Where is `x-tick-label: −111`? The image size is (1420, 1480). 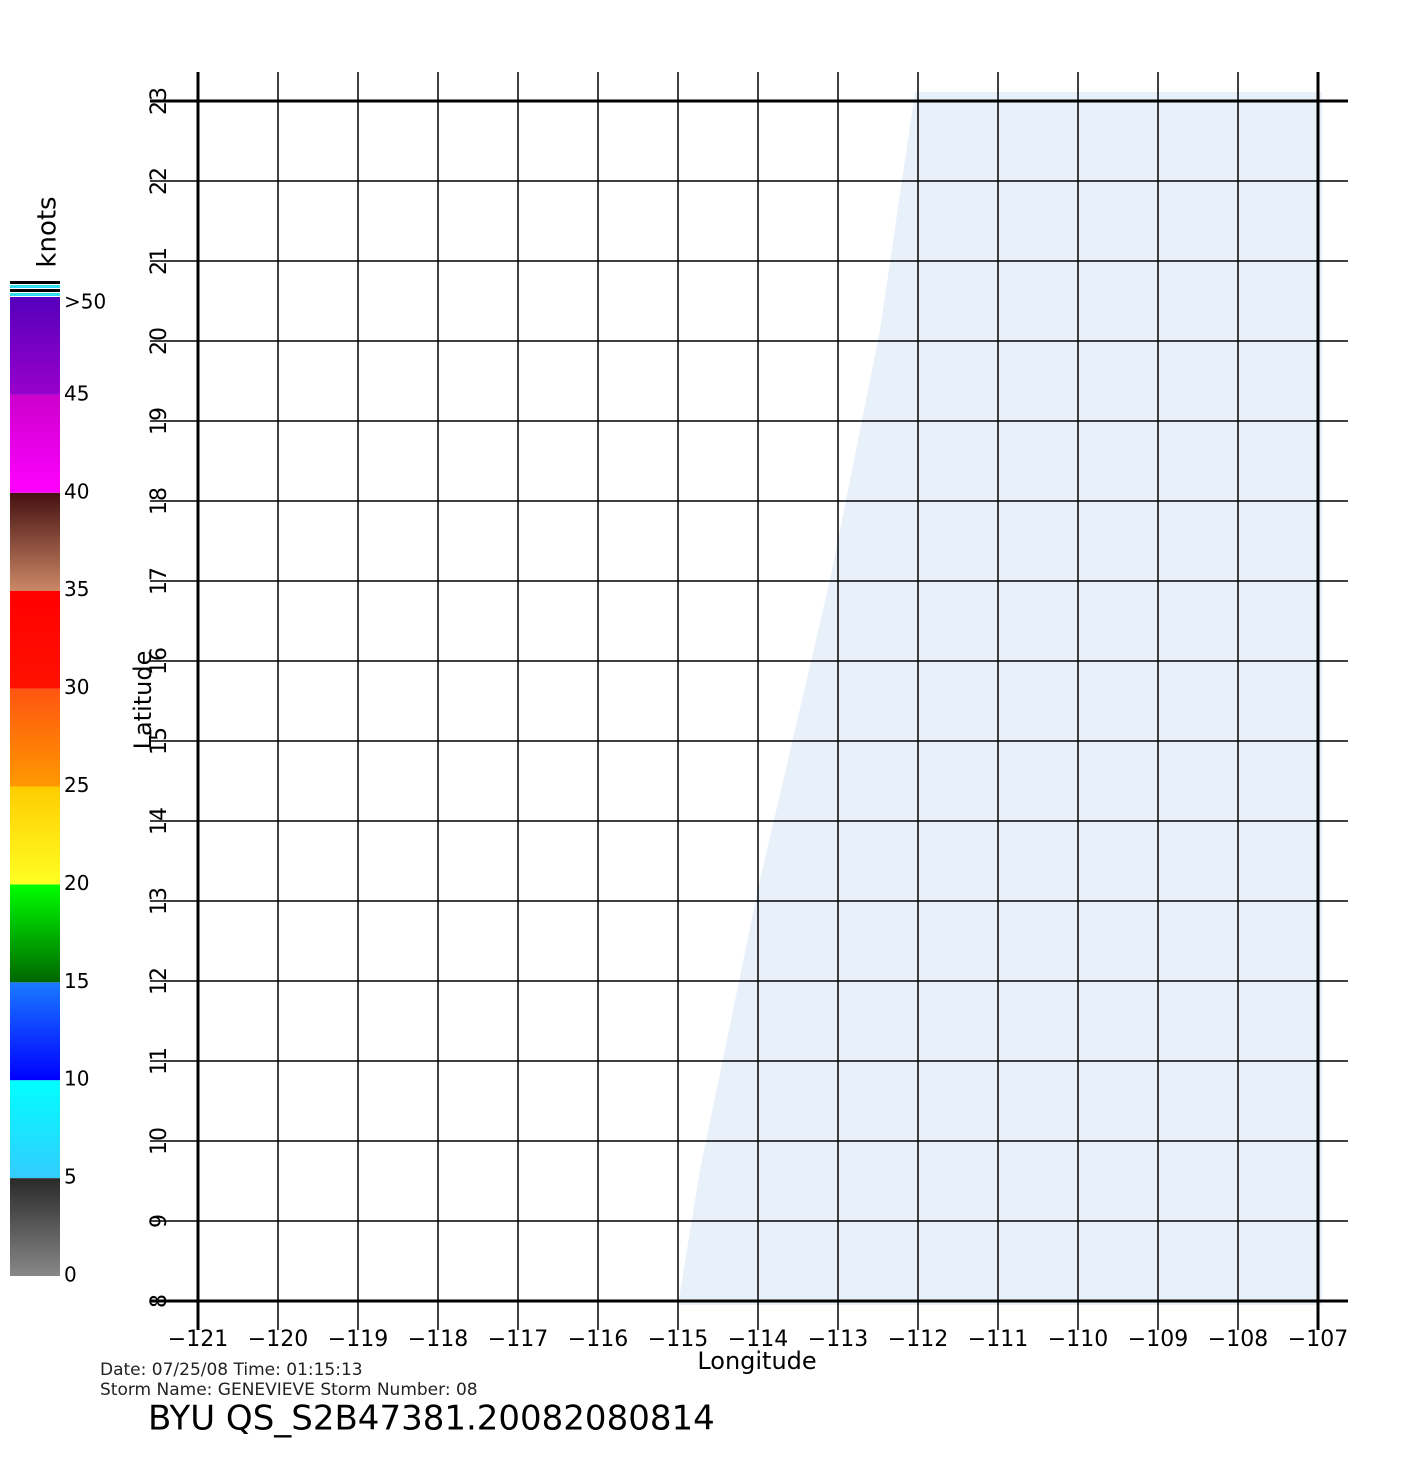
x-tick-label: −111 is located at coordinates (998, 1339).